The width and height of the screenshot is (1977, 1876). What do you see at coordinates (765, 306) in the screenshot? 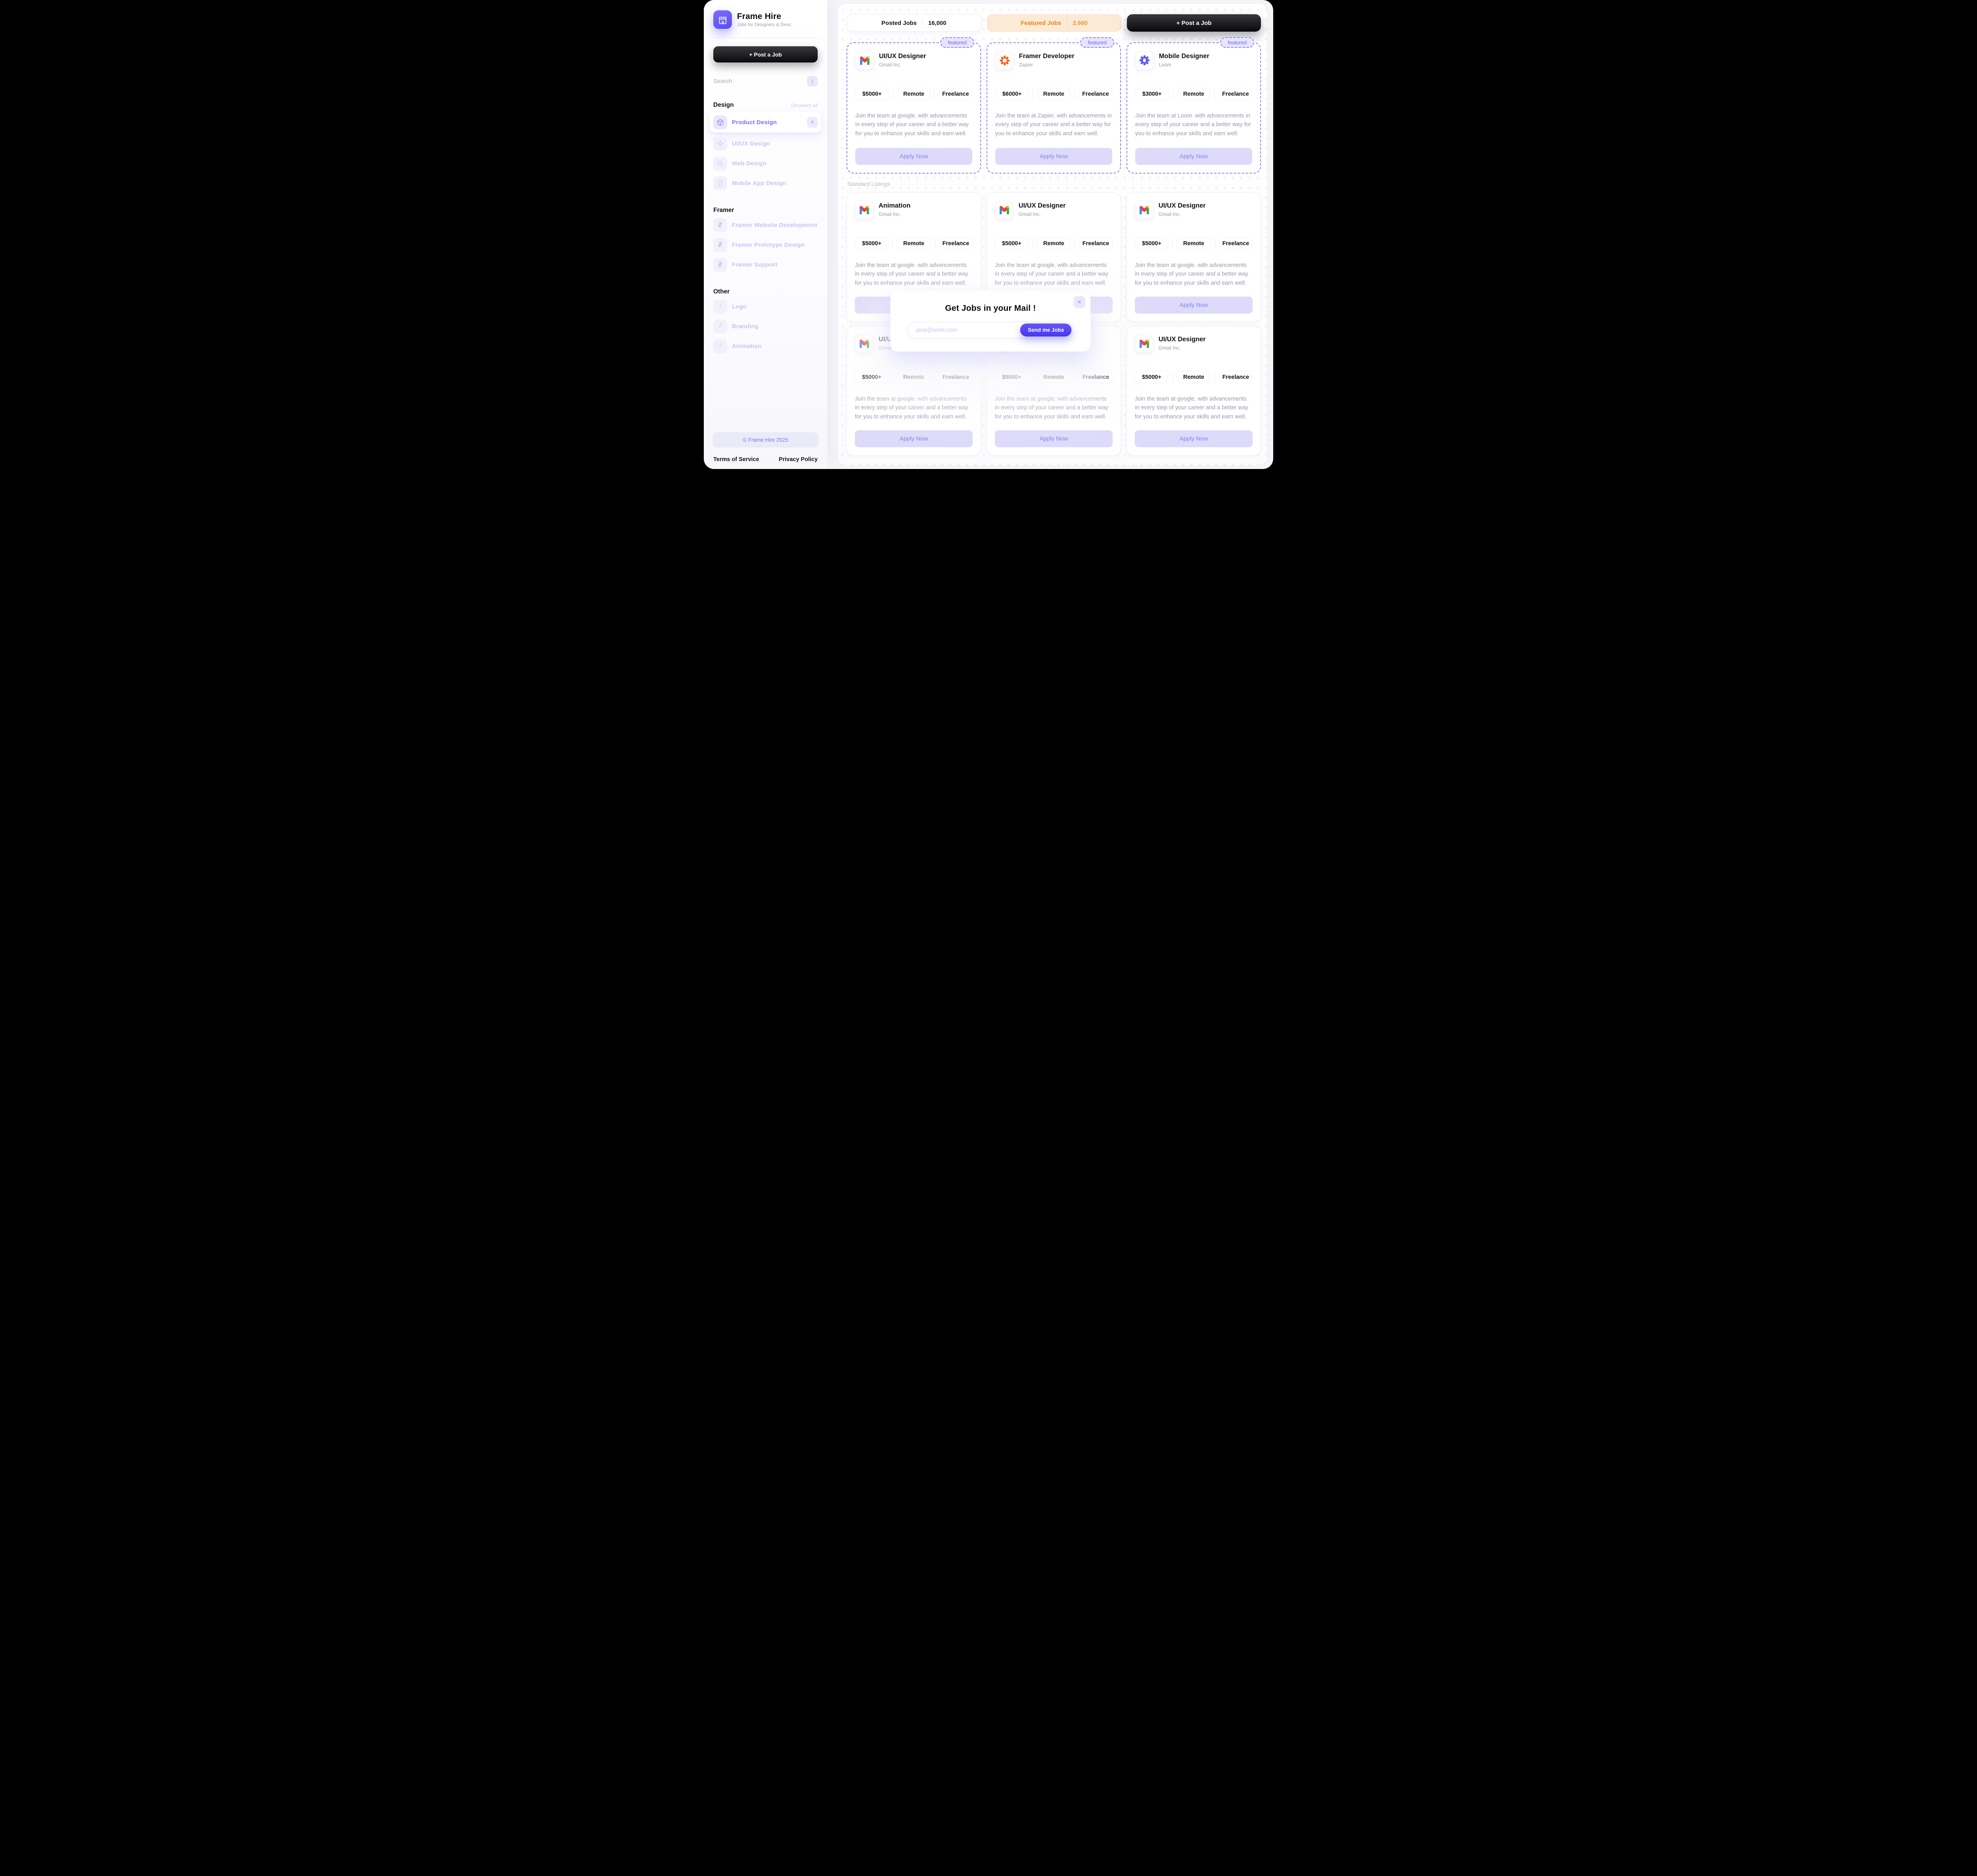
I see `sidebar-item-logo: / Logo` at bounding box center [765, 306].